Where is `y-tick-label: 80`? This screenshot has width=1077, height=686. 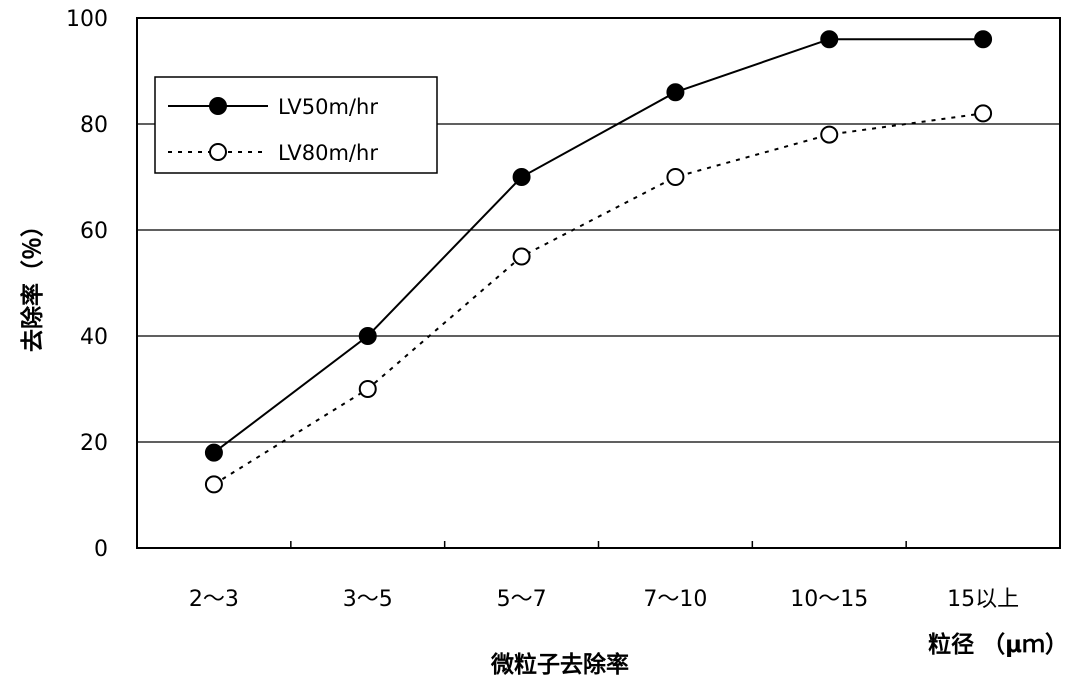 y-tick-label: 80 is located at coordinates (94, 125).